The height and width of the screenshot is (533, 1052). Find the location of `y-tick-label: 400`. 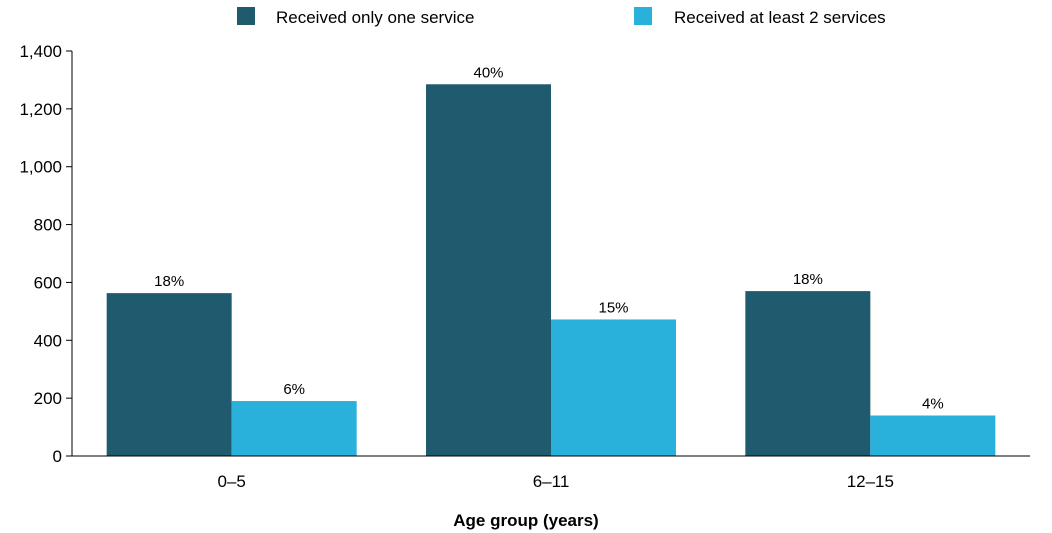

y-tick-label: 400 is located at coordinates (48, 340).